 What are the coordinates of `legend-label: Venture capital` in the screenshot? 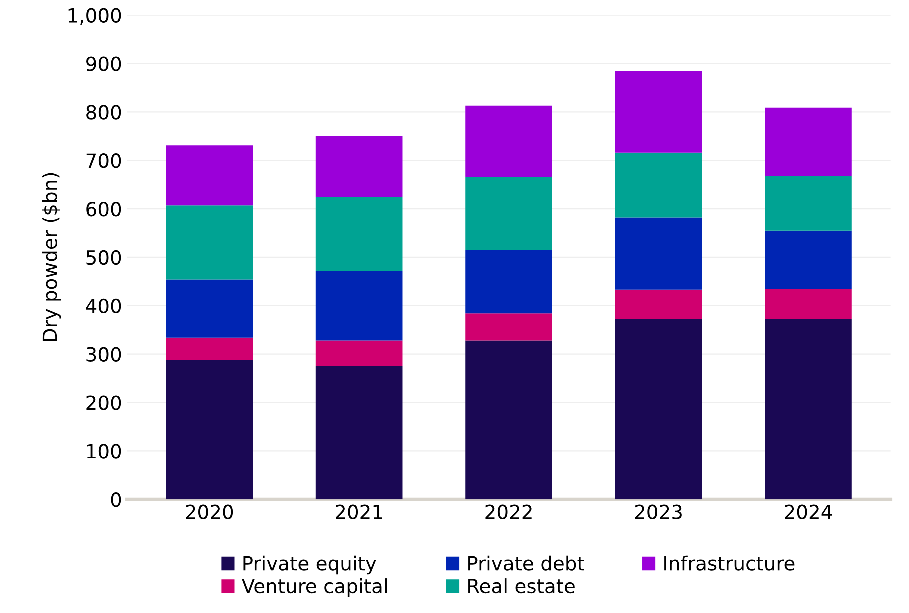 It's located at (315, 588).